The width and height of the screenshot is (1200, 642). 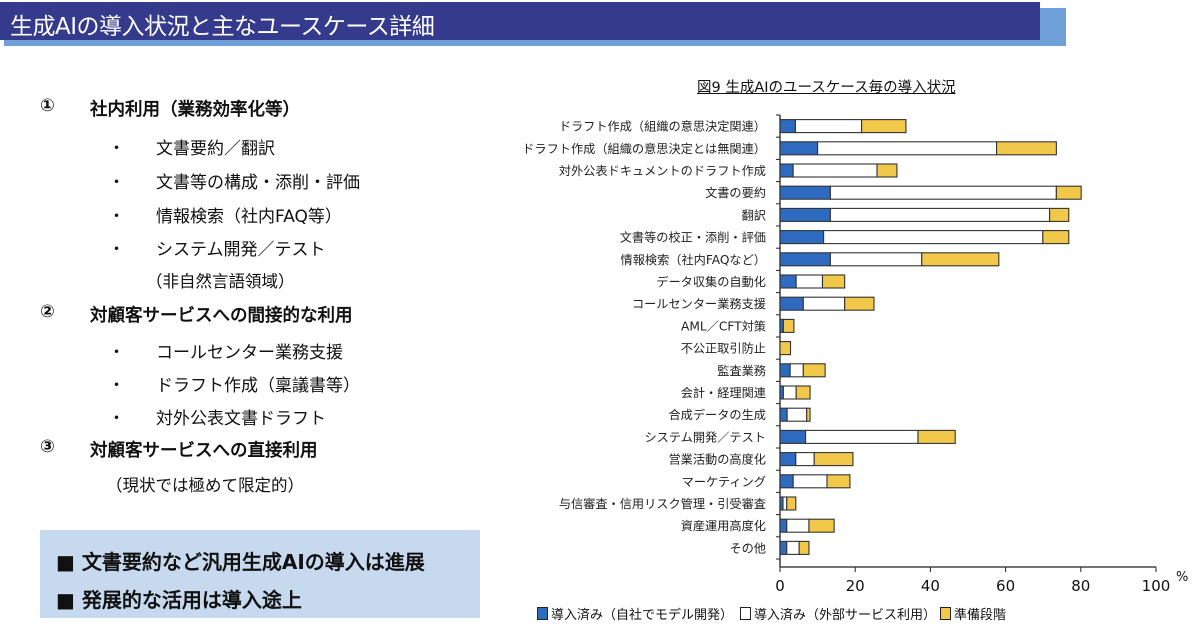 What do you see at coordinates (220, 281) in the screenshot?
I see `section-note: （非自然言語領域）` at bounding box center [220, 281].